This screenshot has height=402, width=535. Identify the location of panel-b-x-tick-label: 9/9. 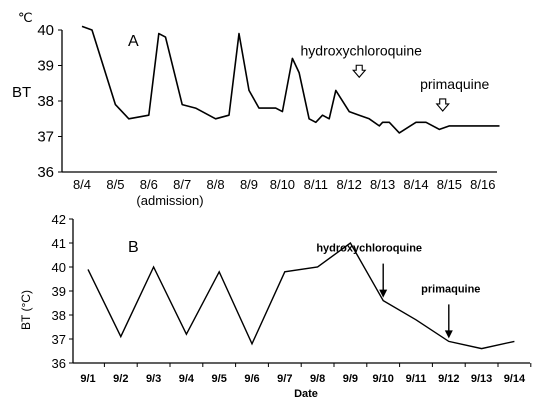
(350, 379).